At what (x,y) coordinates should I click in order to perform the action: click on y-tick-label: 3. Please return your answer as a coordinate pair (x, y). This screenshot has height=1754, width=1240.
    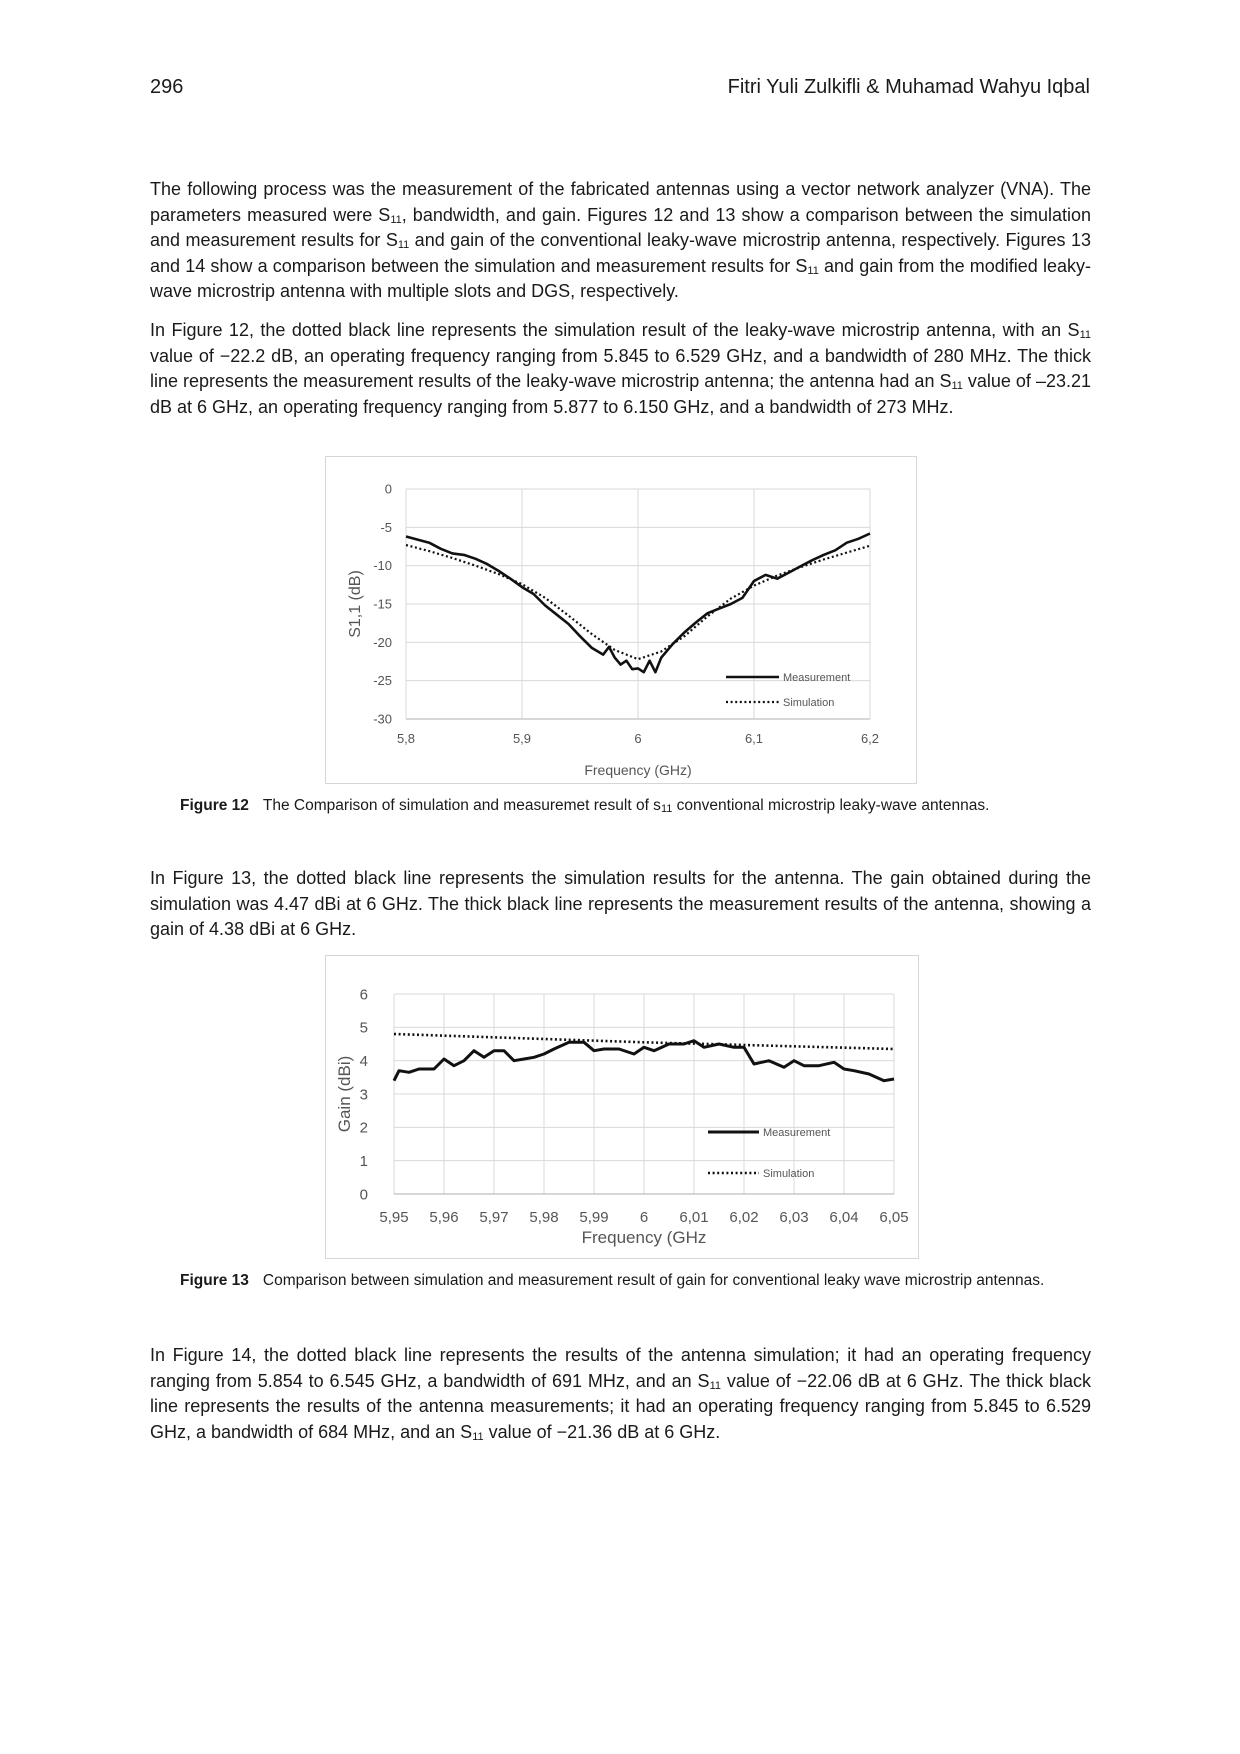
    Looking at the image, I should click on (364, 1094).